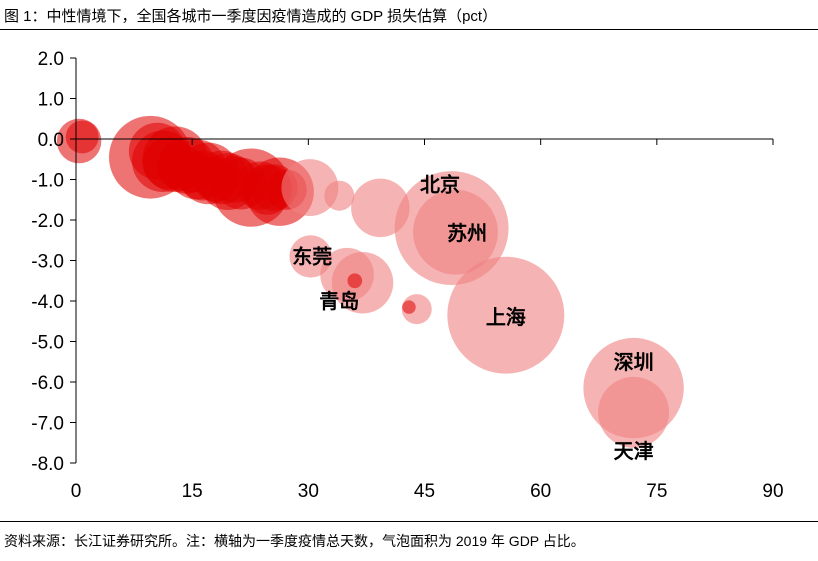 This screenshot has width=818, height=561. Describe the element at coordinates (76, 491) in the screenshot. I see `x-tick-label: 0` at that location.